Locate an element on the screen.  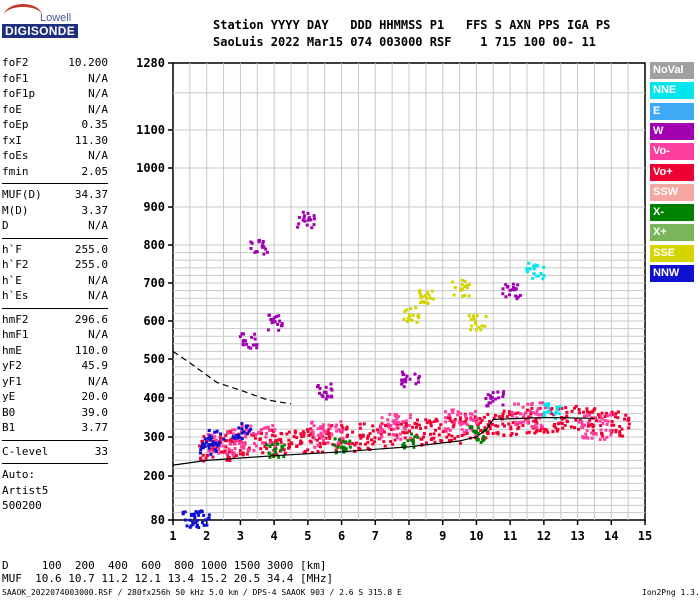
x-tick-label: 5 is located at coordinates (307, 536).